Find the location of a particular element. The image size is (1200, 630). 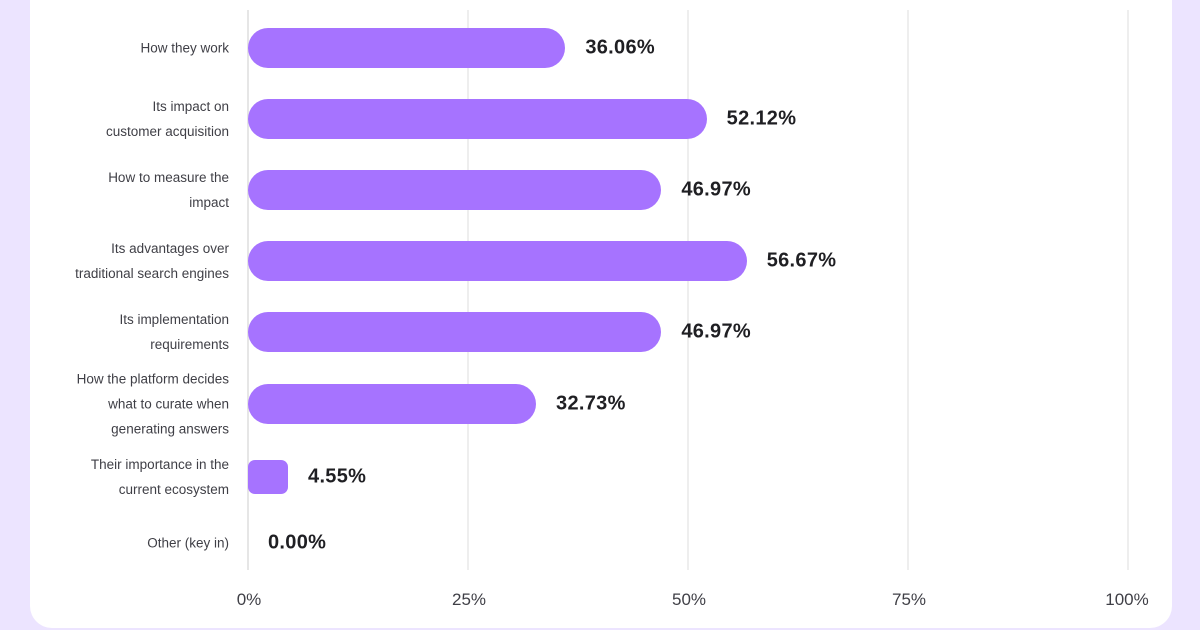

x-tick-label: 0% is located at coordinates (249, 599).